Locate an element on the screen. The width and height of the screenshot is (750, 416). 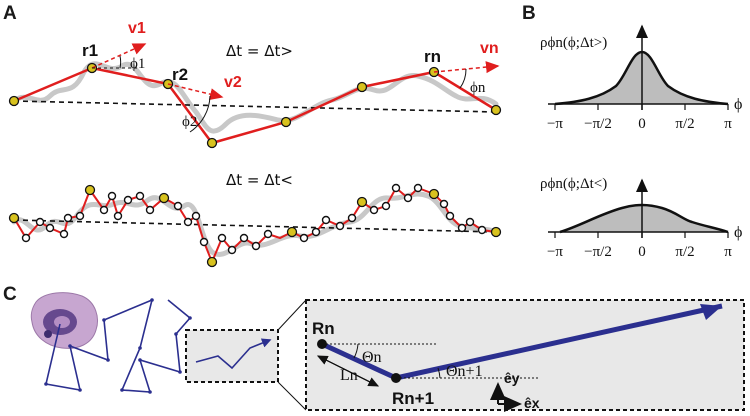
equation-bottom: Δt = Δt< is located at coordinates (259, 180).